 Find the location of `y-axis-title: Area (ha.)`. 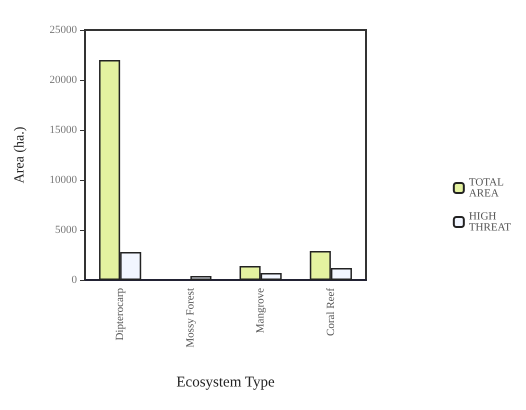

y-axis-title: Area (ha.) is located at coordinates (20, 155).